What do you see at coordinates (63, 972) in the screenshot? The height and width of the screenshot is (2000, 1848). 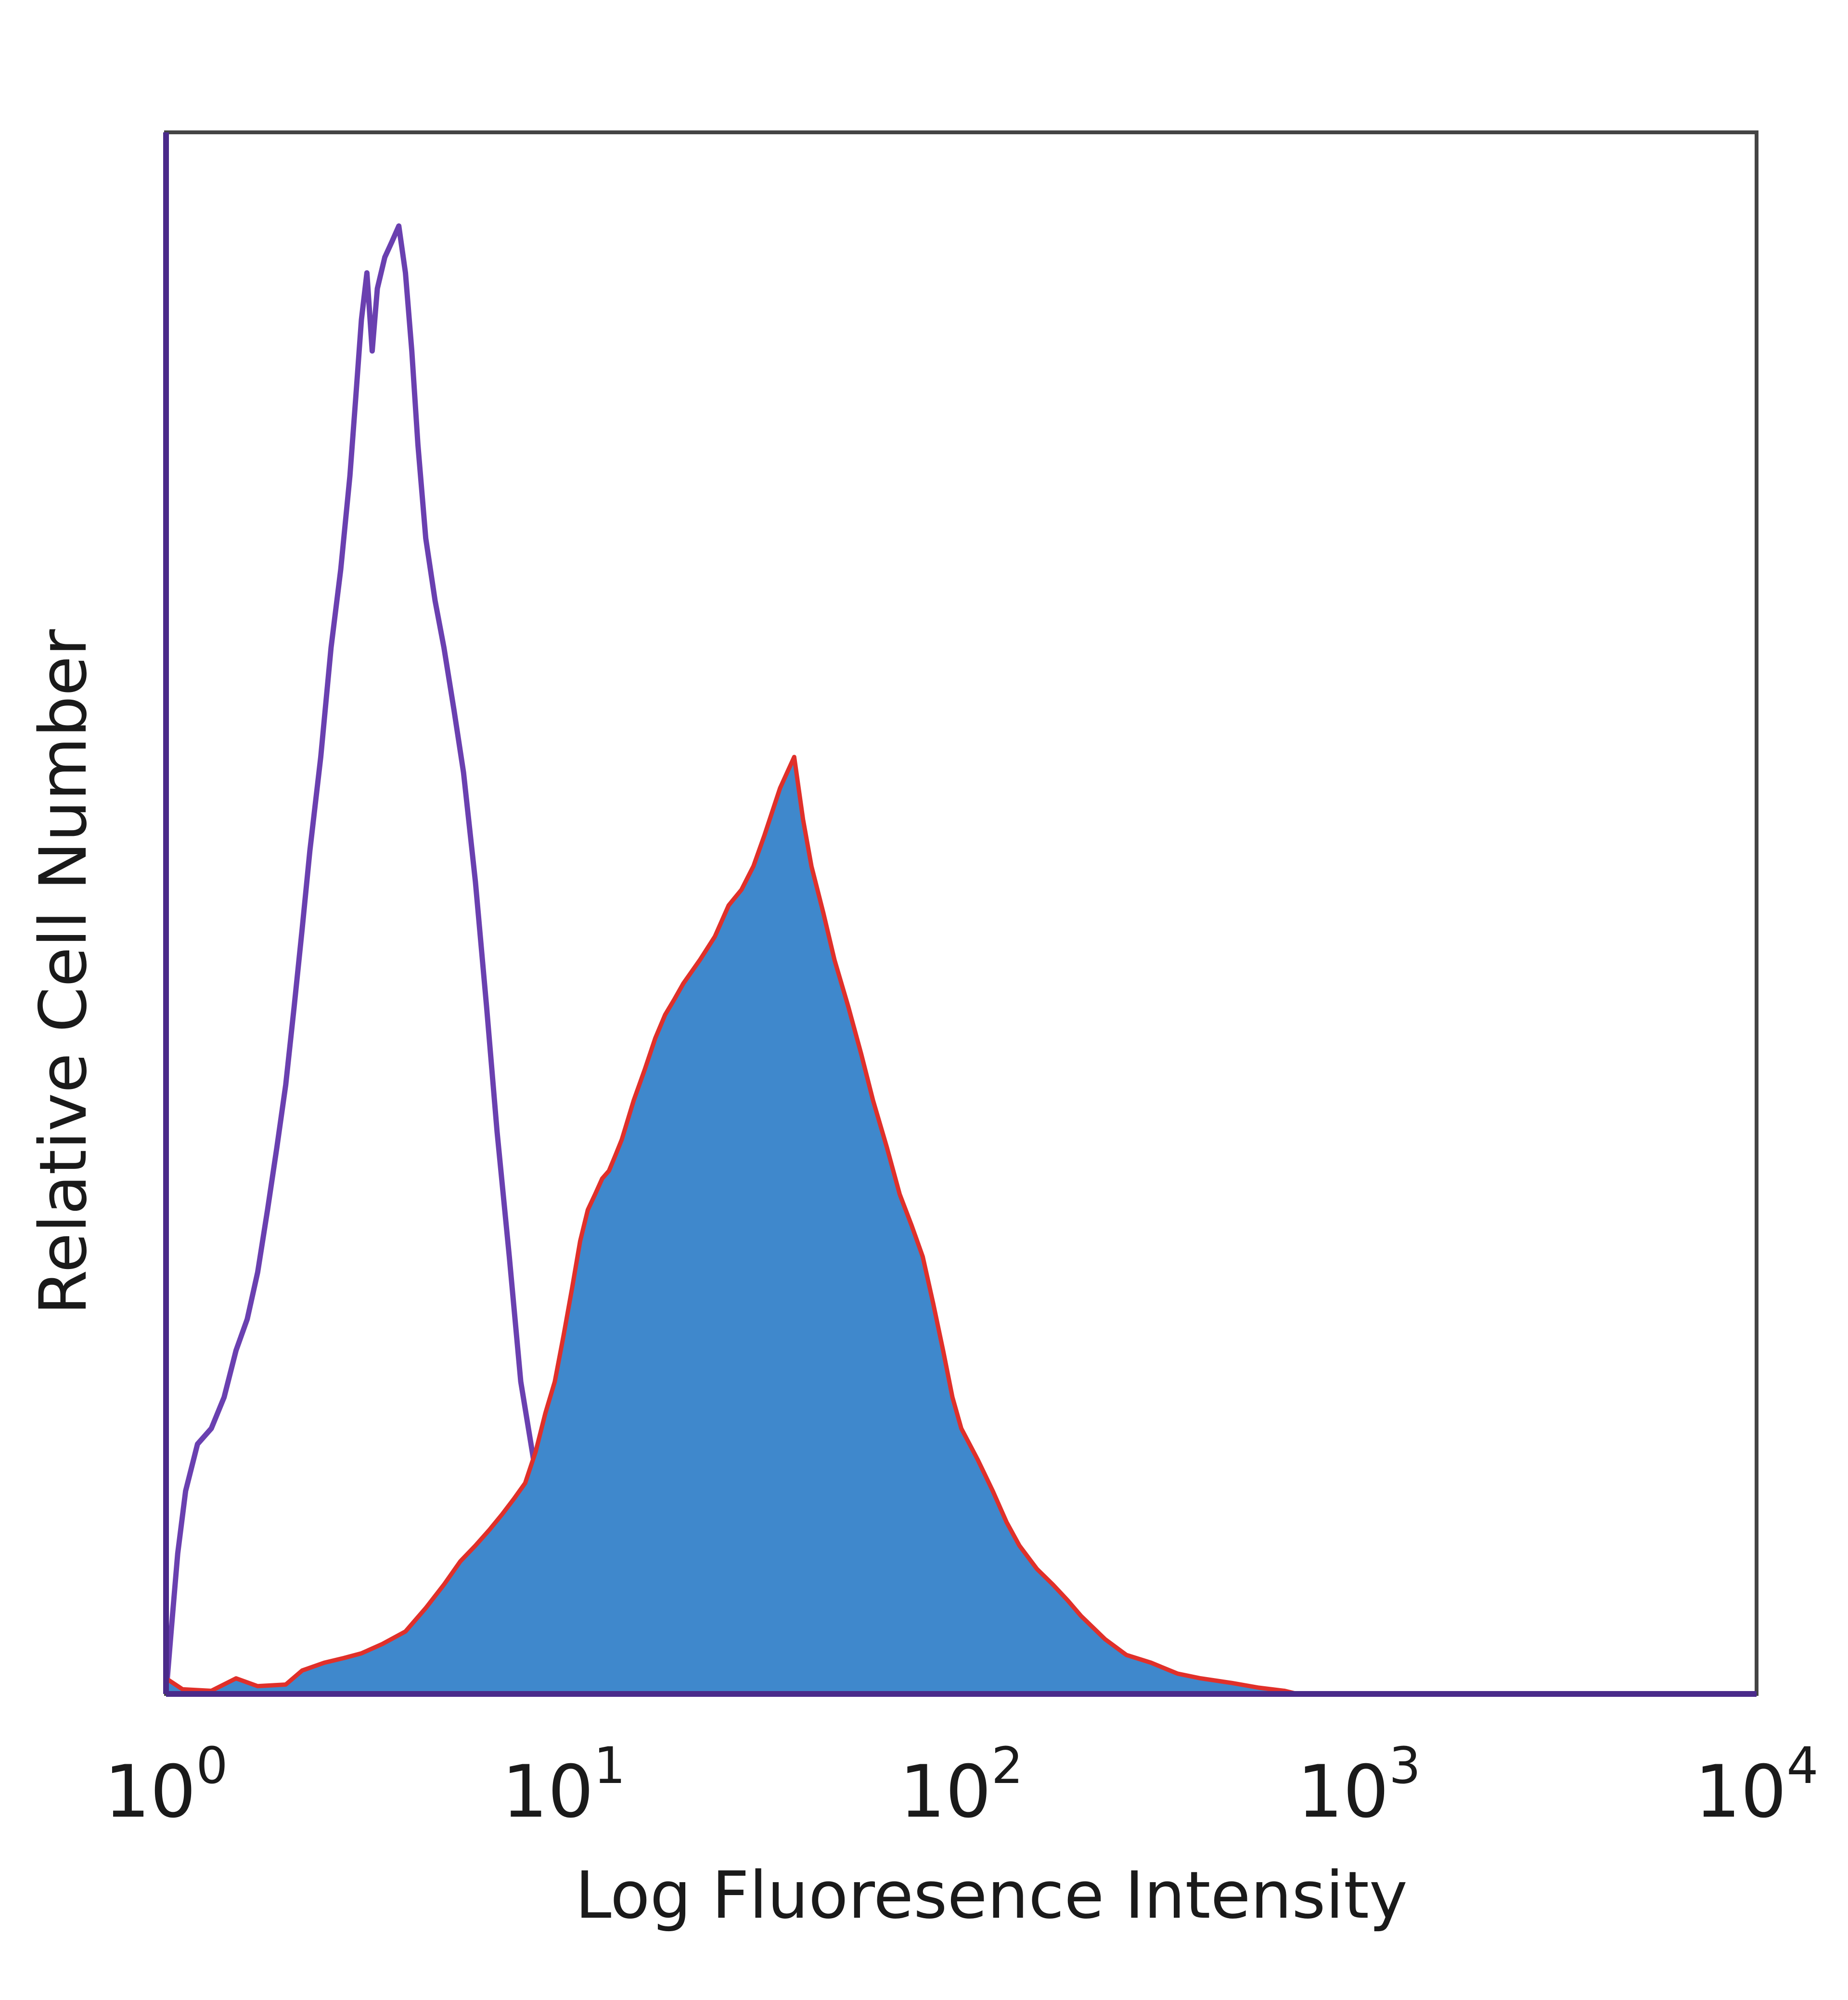 I see `y-axis-label: Relative Cell Number` at bounding box center [63, 972].